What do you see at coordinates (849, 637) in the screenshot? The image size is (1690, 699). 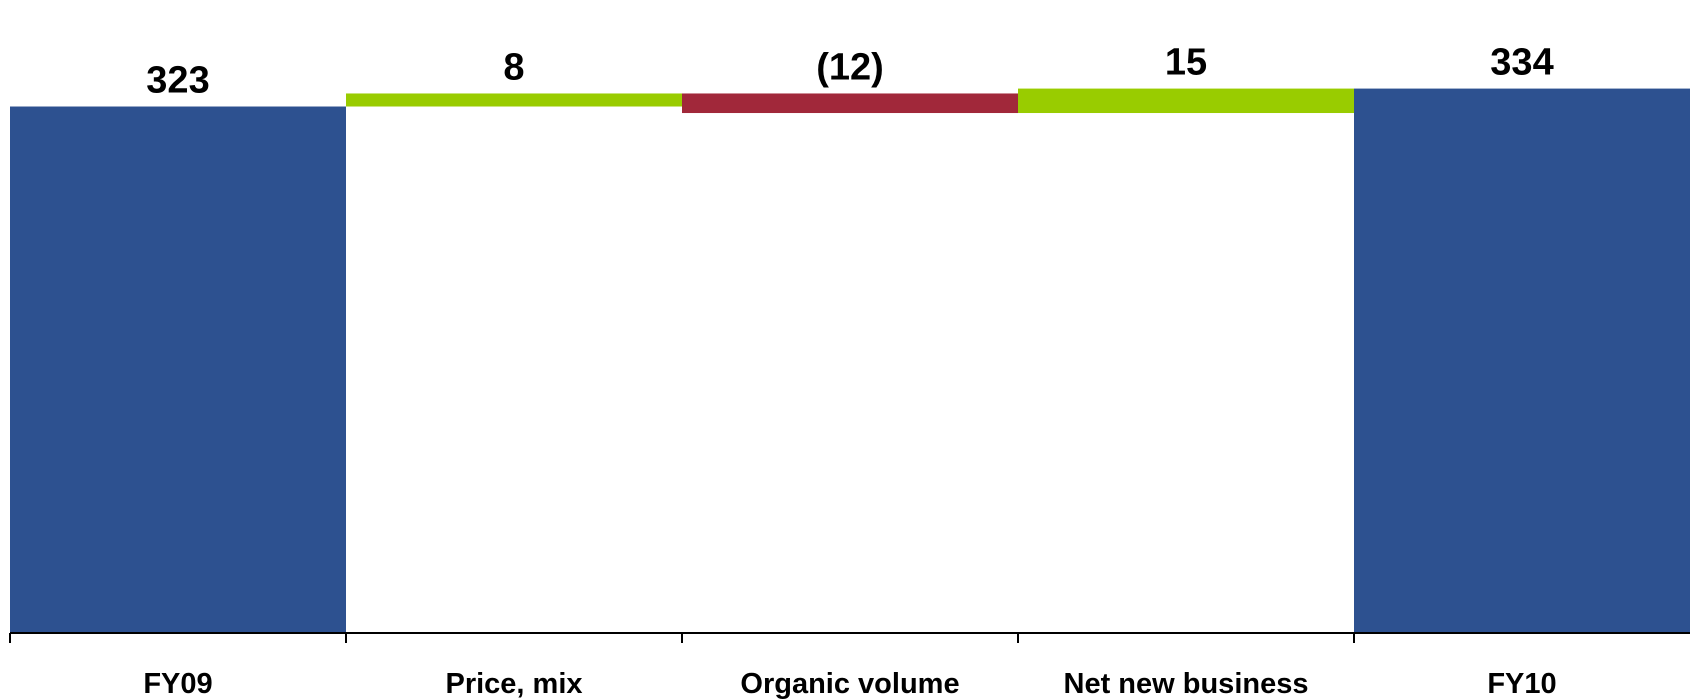 I see `x-axis` at bounding box center [849, 637].